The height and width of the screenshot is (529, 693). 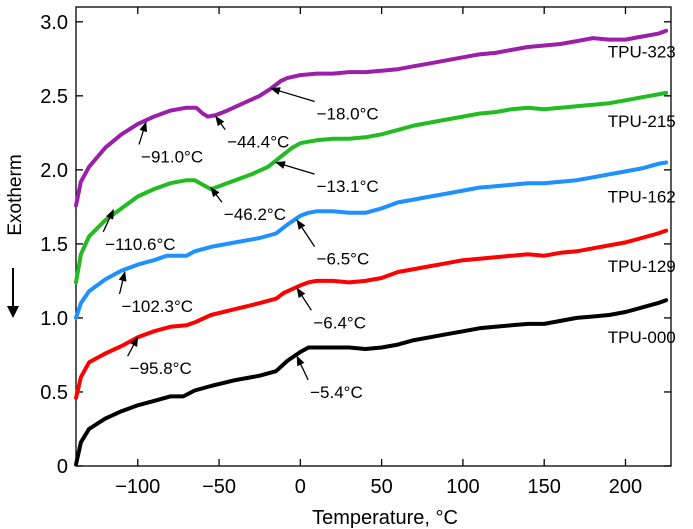 What do you see at coordinates (642, 121) in the screenshot?
I see `series-label: TPU-215` at bounding box center [642, 121].